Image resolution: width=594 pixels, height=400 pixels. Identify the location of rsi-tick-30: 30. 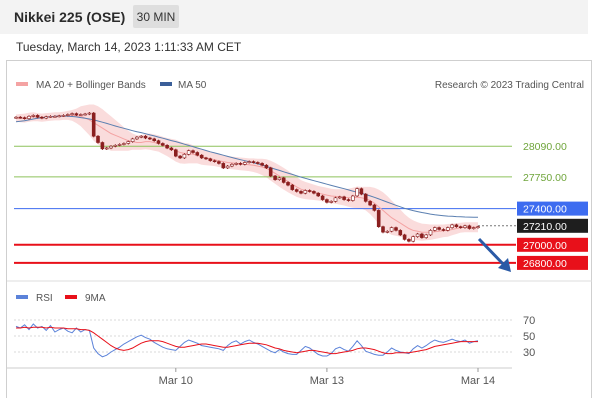
(529, 353).